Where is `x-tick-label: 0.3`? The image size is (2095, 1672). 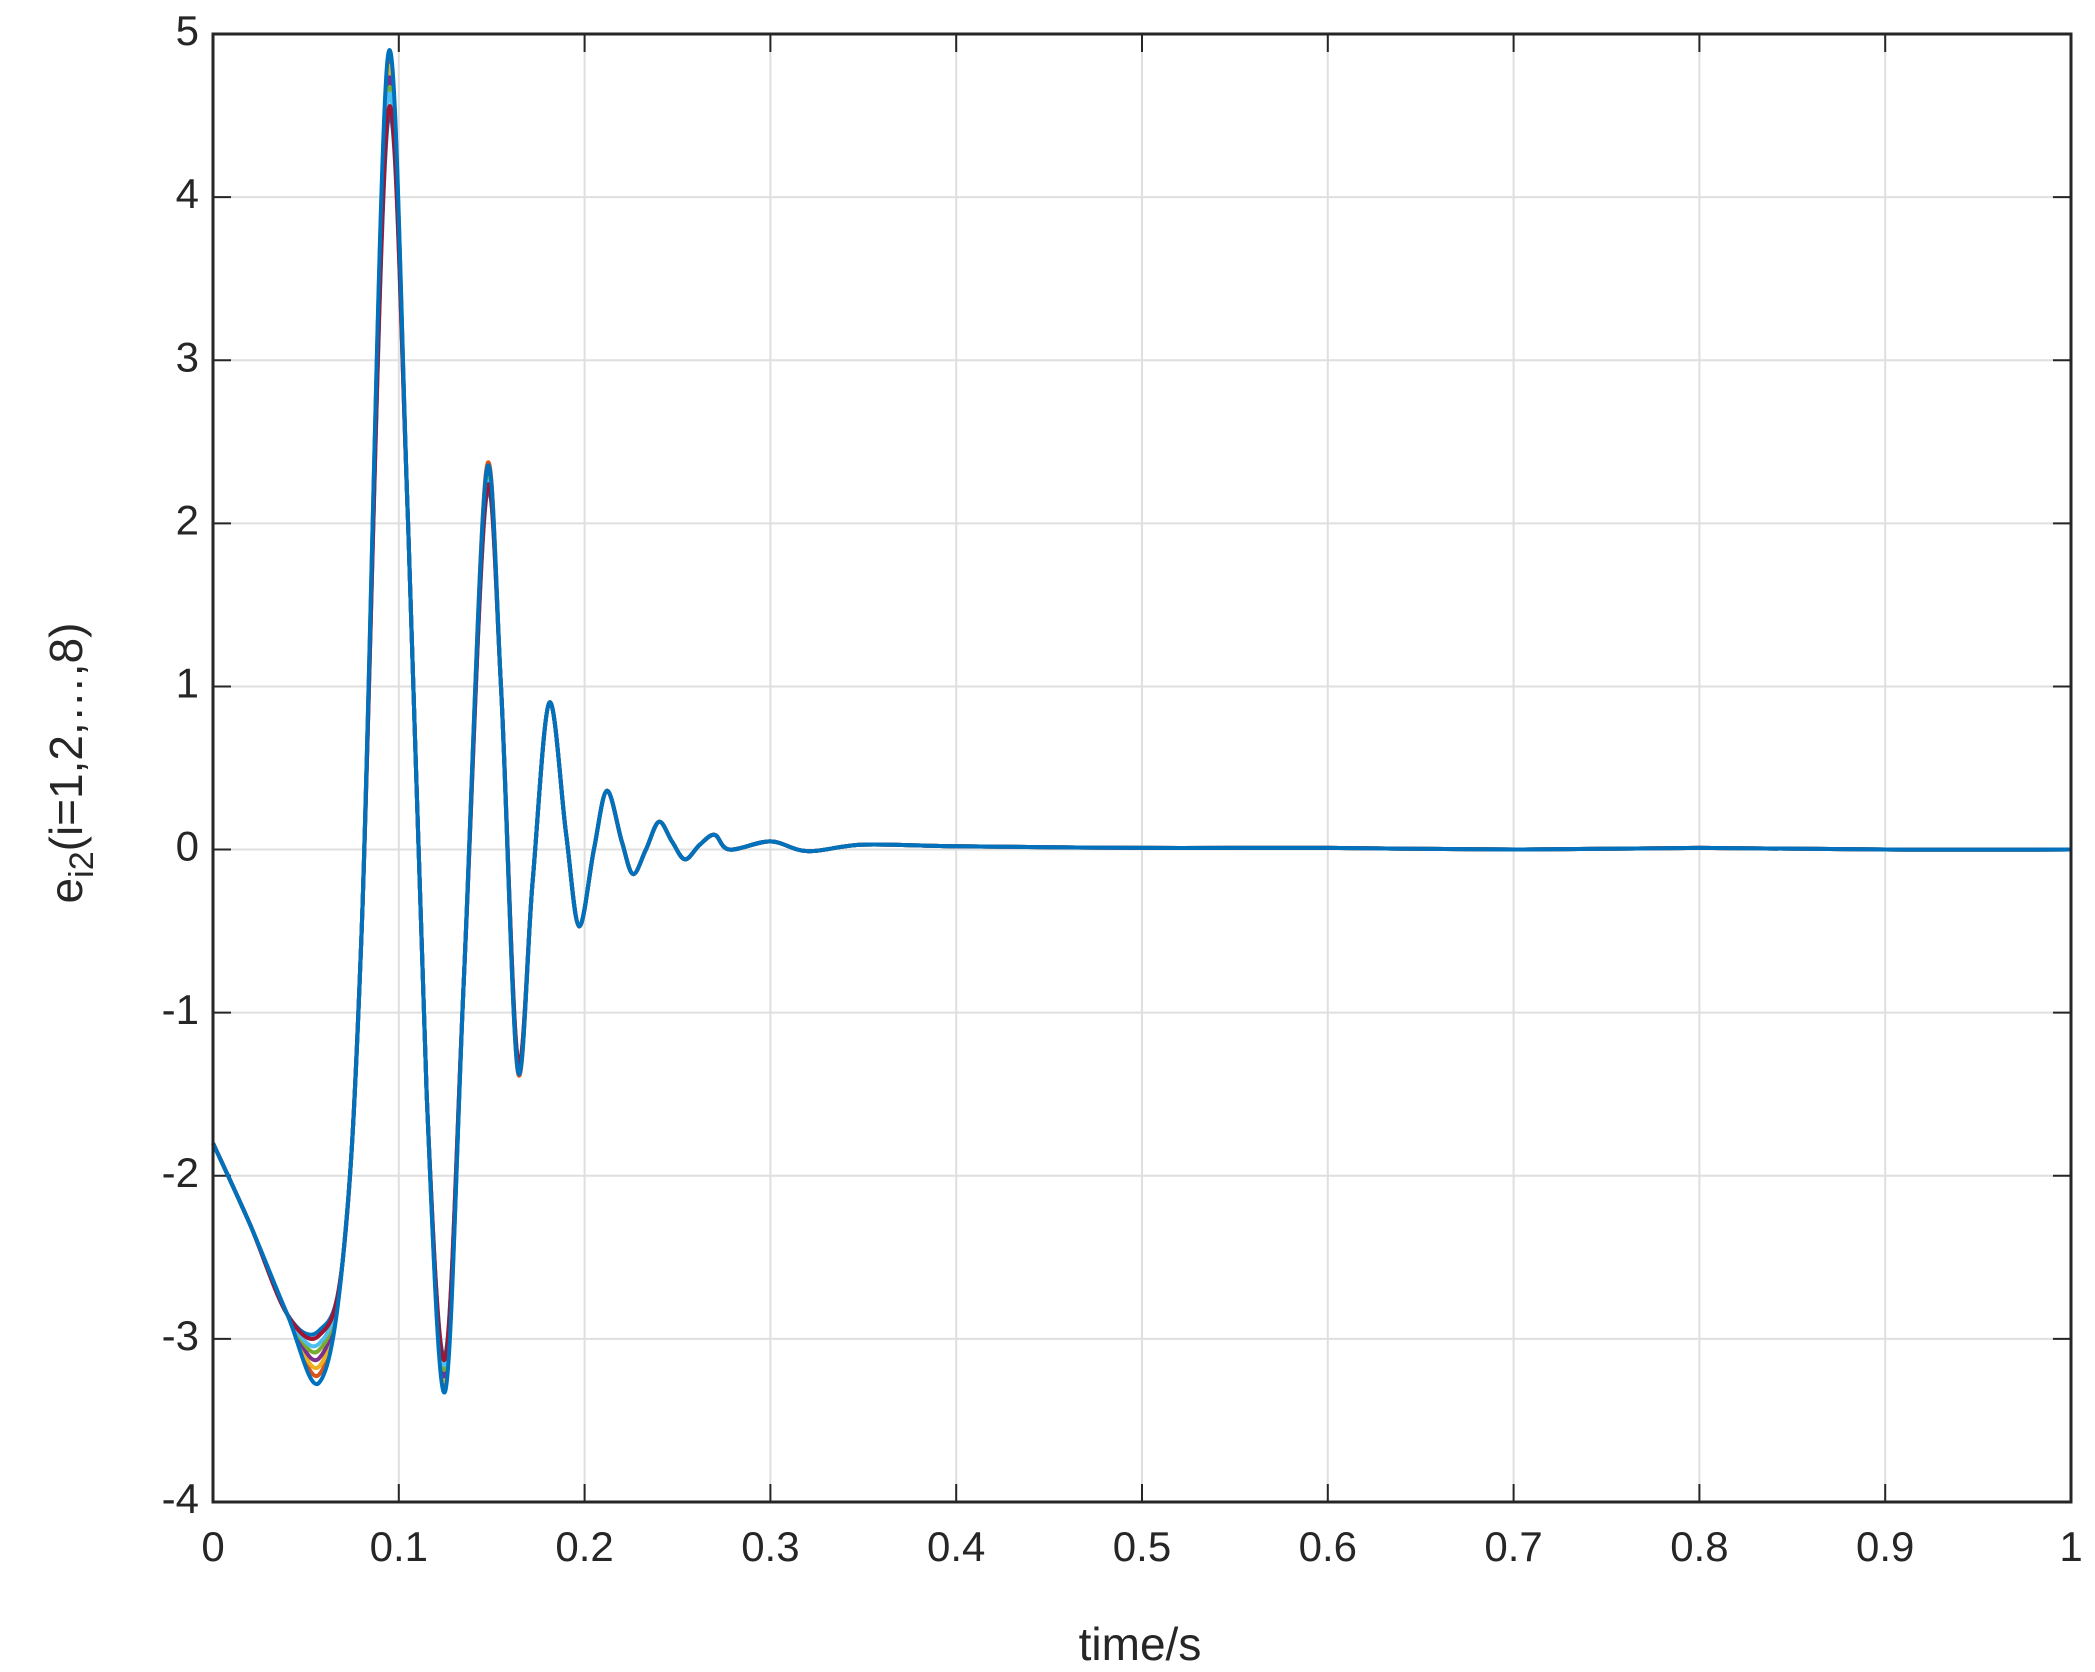 x-tick-label: 0.3 is located at coordinates (770, 1546).